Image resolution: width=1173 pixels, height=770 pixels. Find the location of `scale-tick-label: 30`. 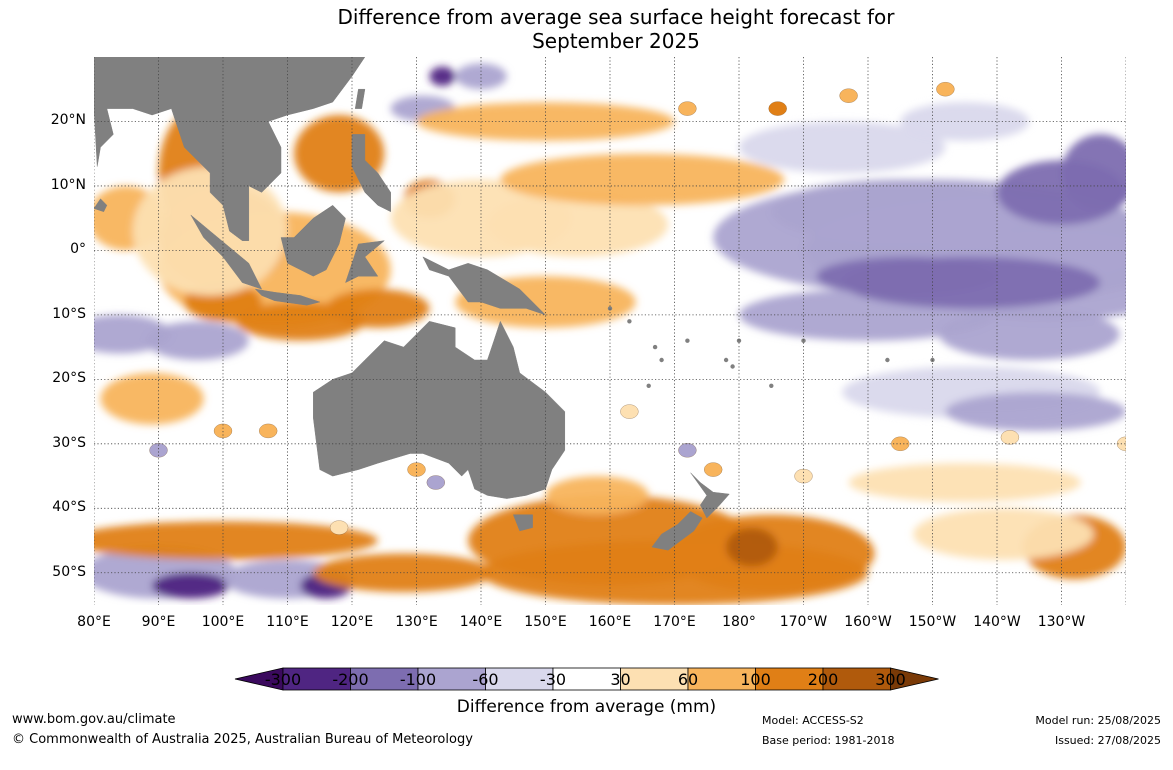

scale-tick-label: 30 is located at coordinates (620, 679).